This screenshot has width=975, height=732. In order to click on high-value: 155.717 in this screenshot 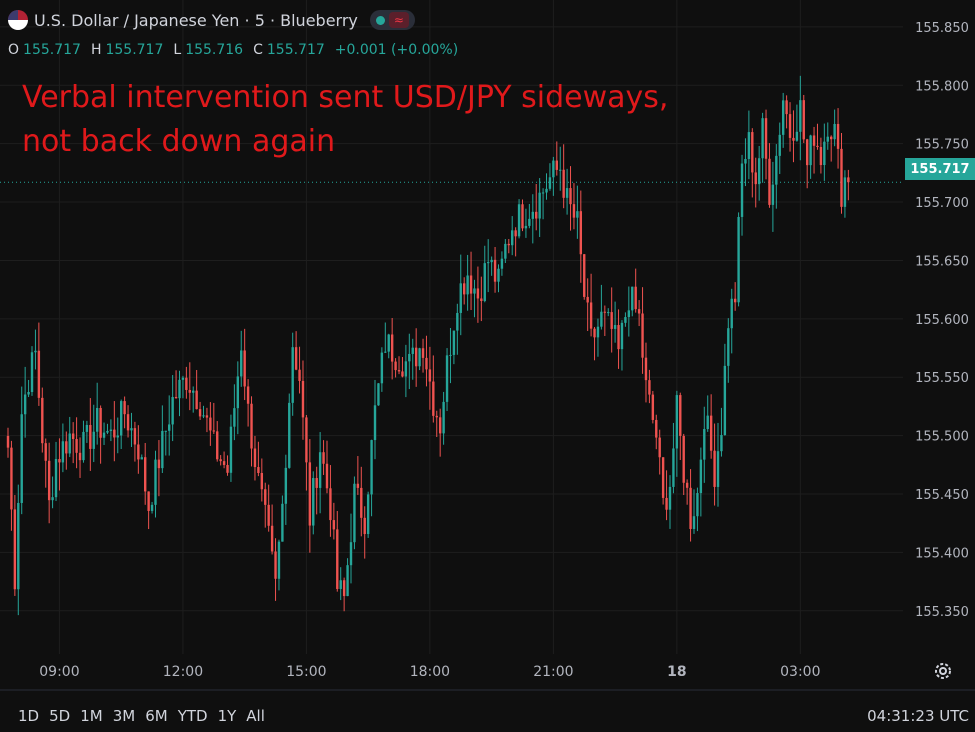, I will do `click(134, 50)`.